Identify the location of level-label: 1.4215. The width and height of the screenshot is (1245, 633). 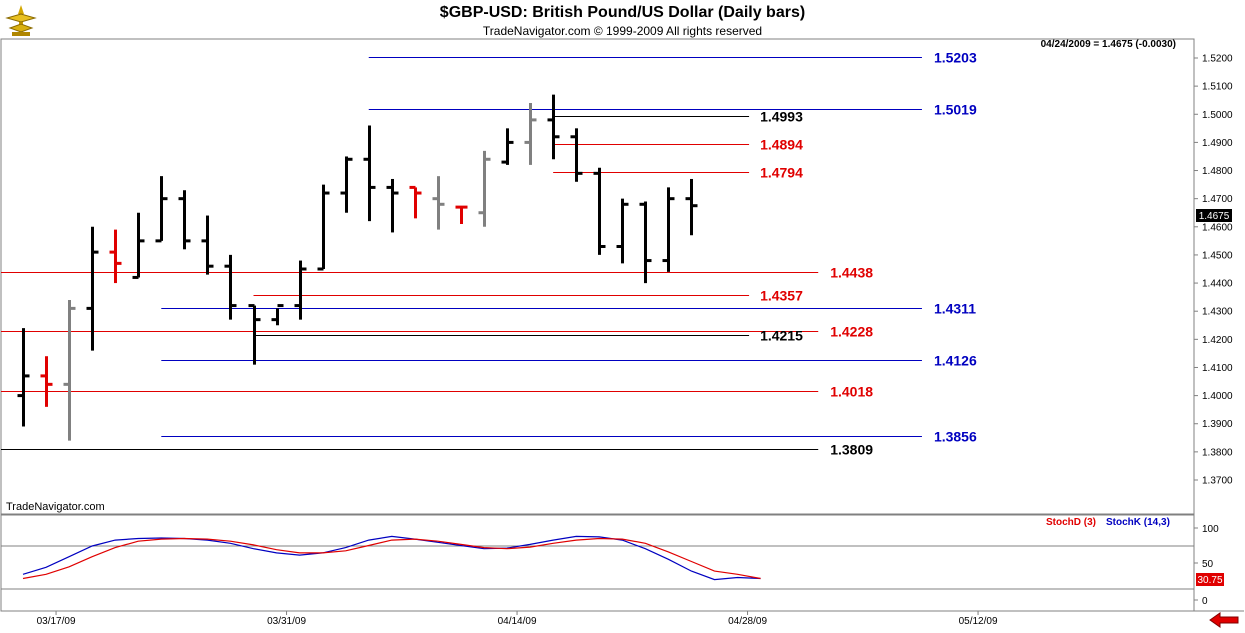
(781, 336).